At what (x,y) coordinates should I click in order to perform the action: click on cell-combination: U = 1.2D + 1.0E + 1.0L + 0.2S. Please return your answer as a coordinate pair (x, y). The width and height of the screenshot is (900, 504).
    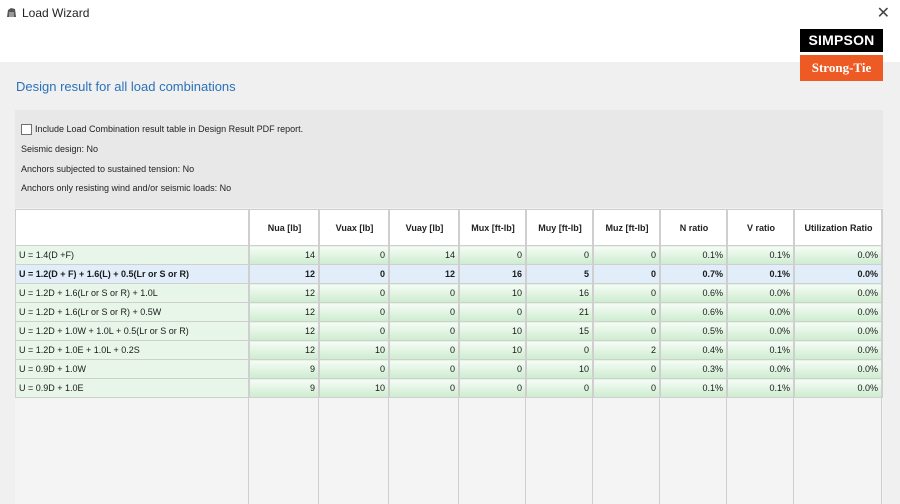
    Looking at the image, I should click on (132, 350).